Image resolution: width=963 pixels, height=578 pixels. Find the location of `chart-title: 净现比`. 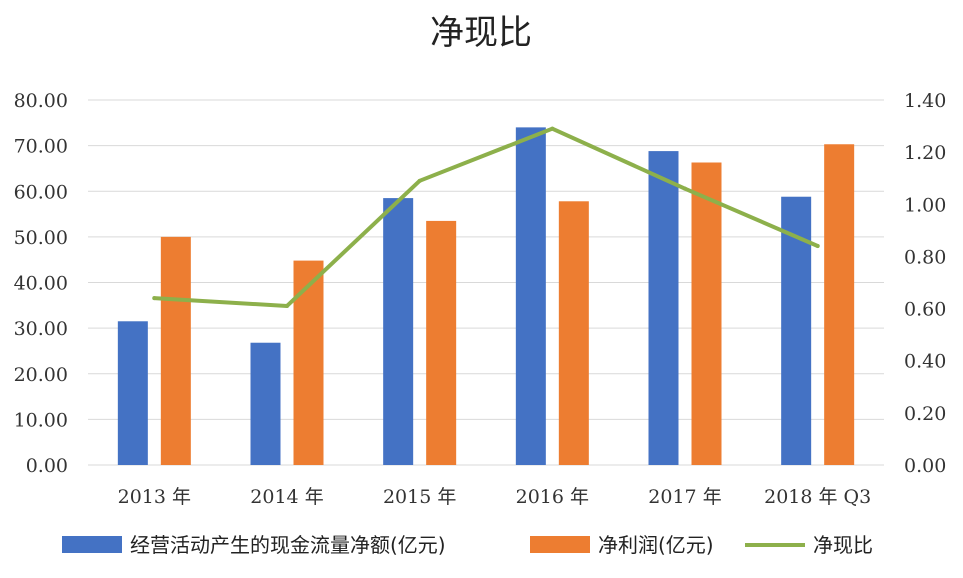

chart-title: 净现比 is located at coordinates (481, 33).